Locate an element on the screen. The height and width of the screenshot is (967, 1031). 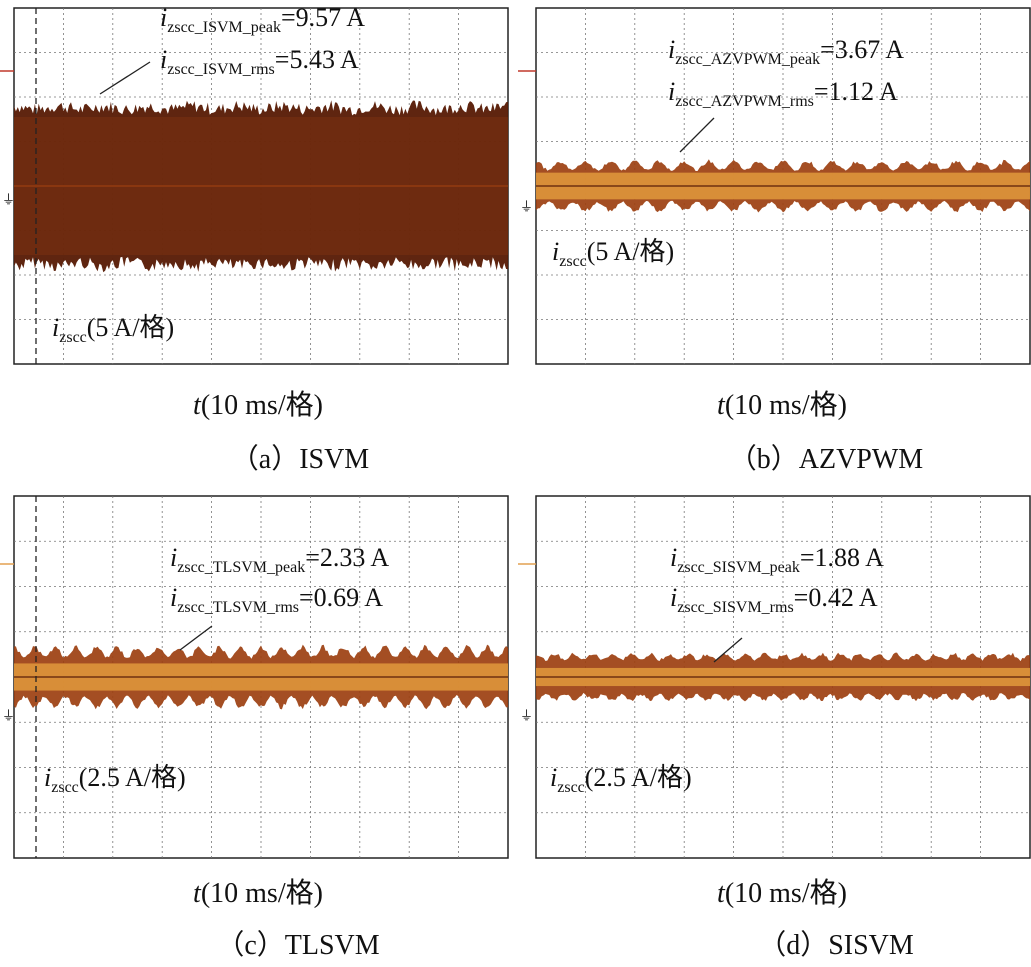
panel-caption: （a）ISVM is located at coordinates (300, 459).